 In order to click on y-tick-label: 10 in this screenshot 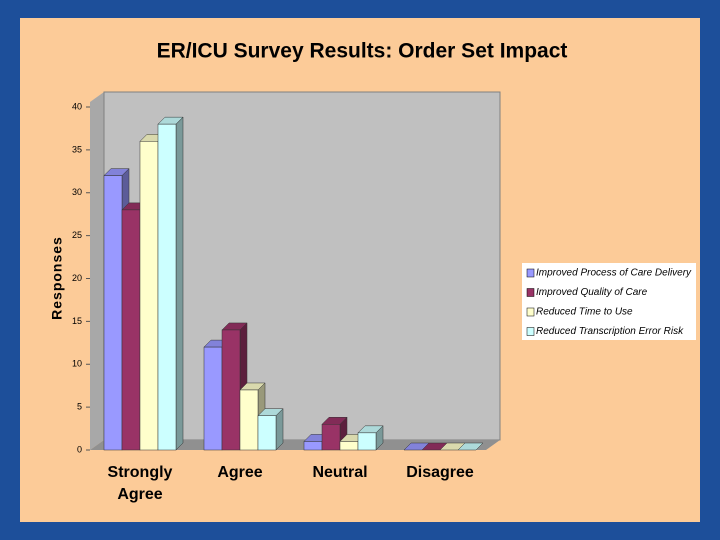, I will do `click(77, 364)`.